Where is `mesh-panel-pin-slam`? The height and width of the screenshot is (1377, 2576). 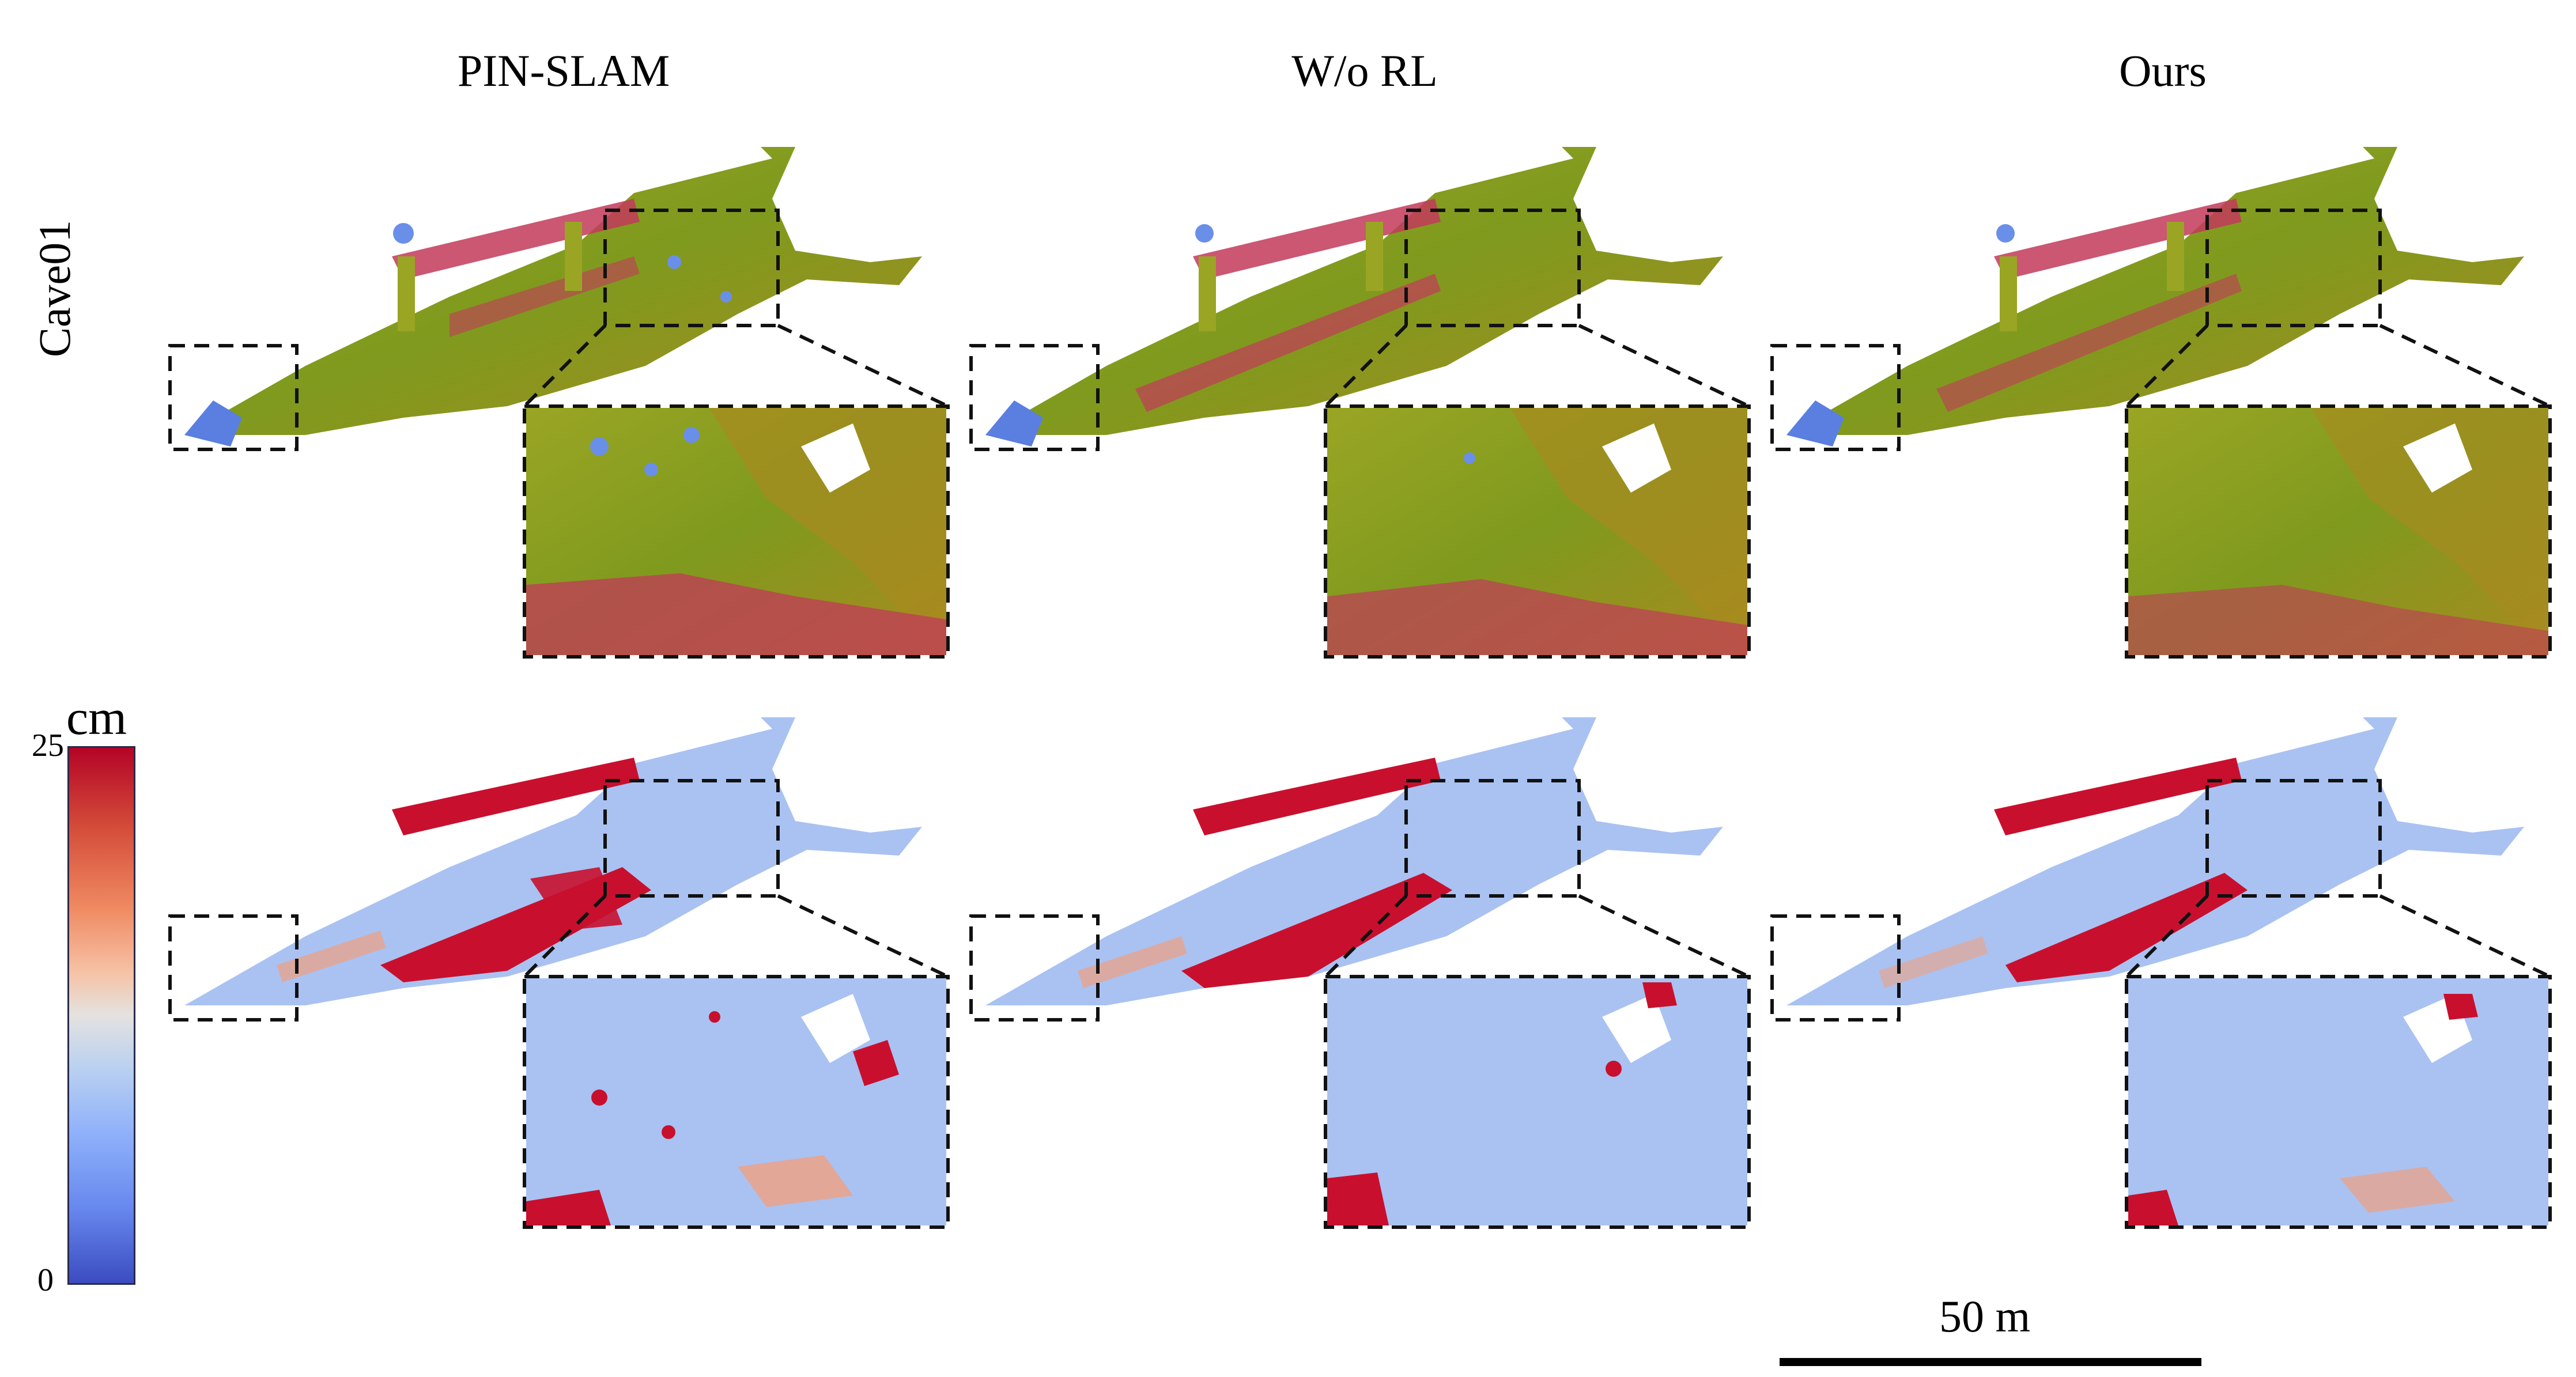 mesh-panel-pin-slam is located at coordinates (556, 393).